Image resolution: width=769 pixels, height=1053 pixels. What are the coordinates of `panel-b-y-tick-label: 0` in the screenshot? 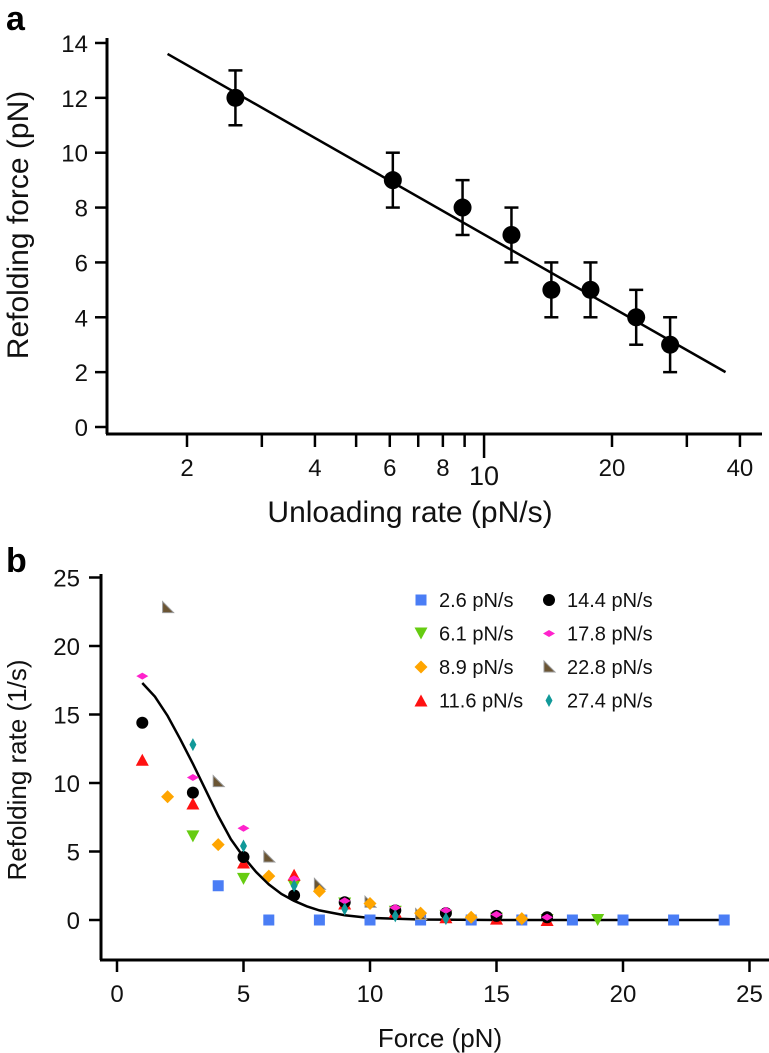 It's located at (73, 921).